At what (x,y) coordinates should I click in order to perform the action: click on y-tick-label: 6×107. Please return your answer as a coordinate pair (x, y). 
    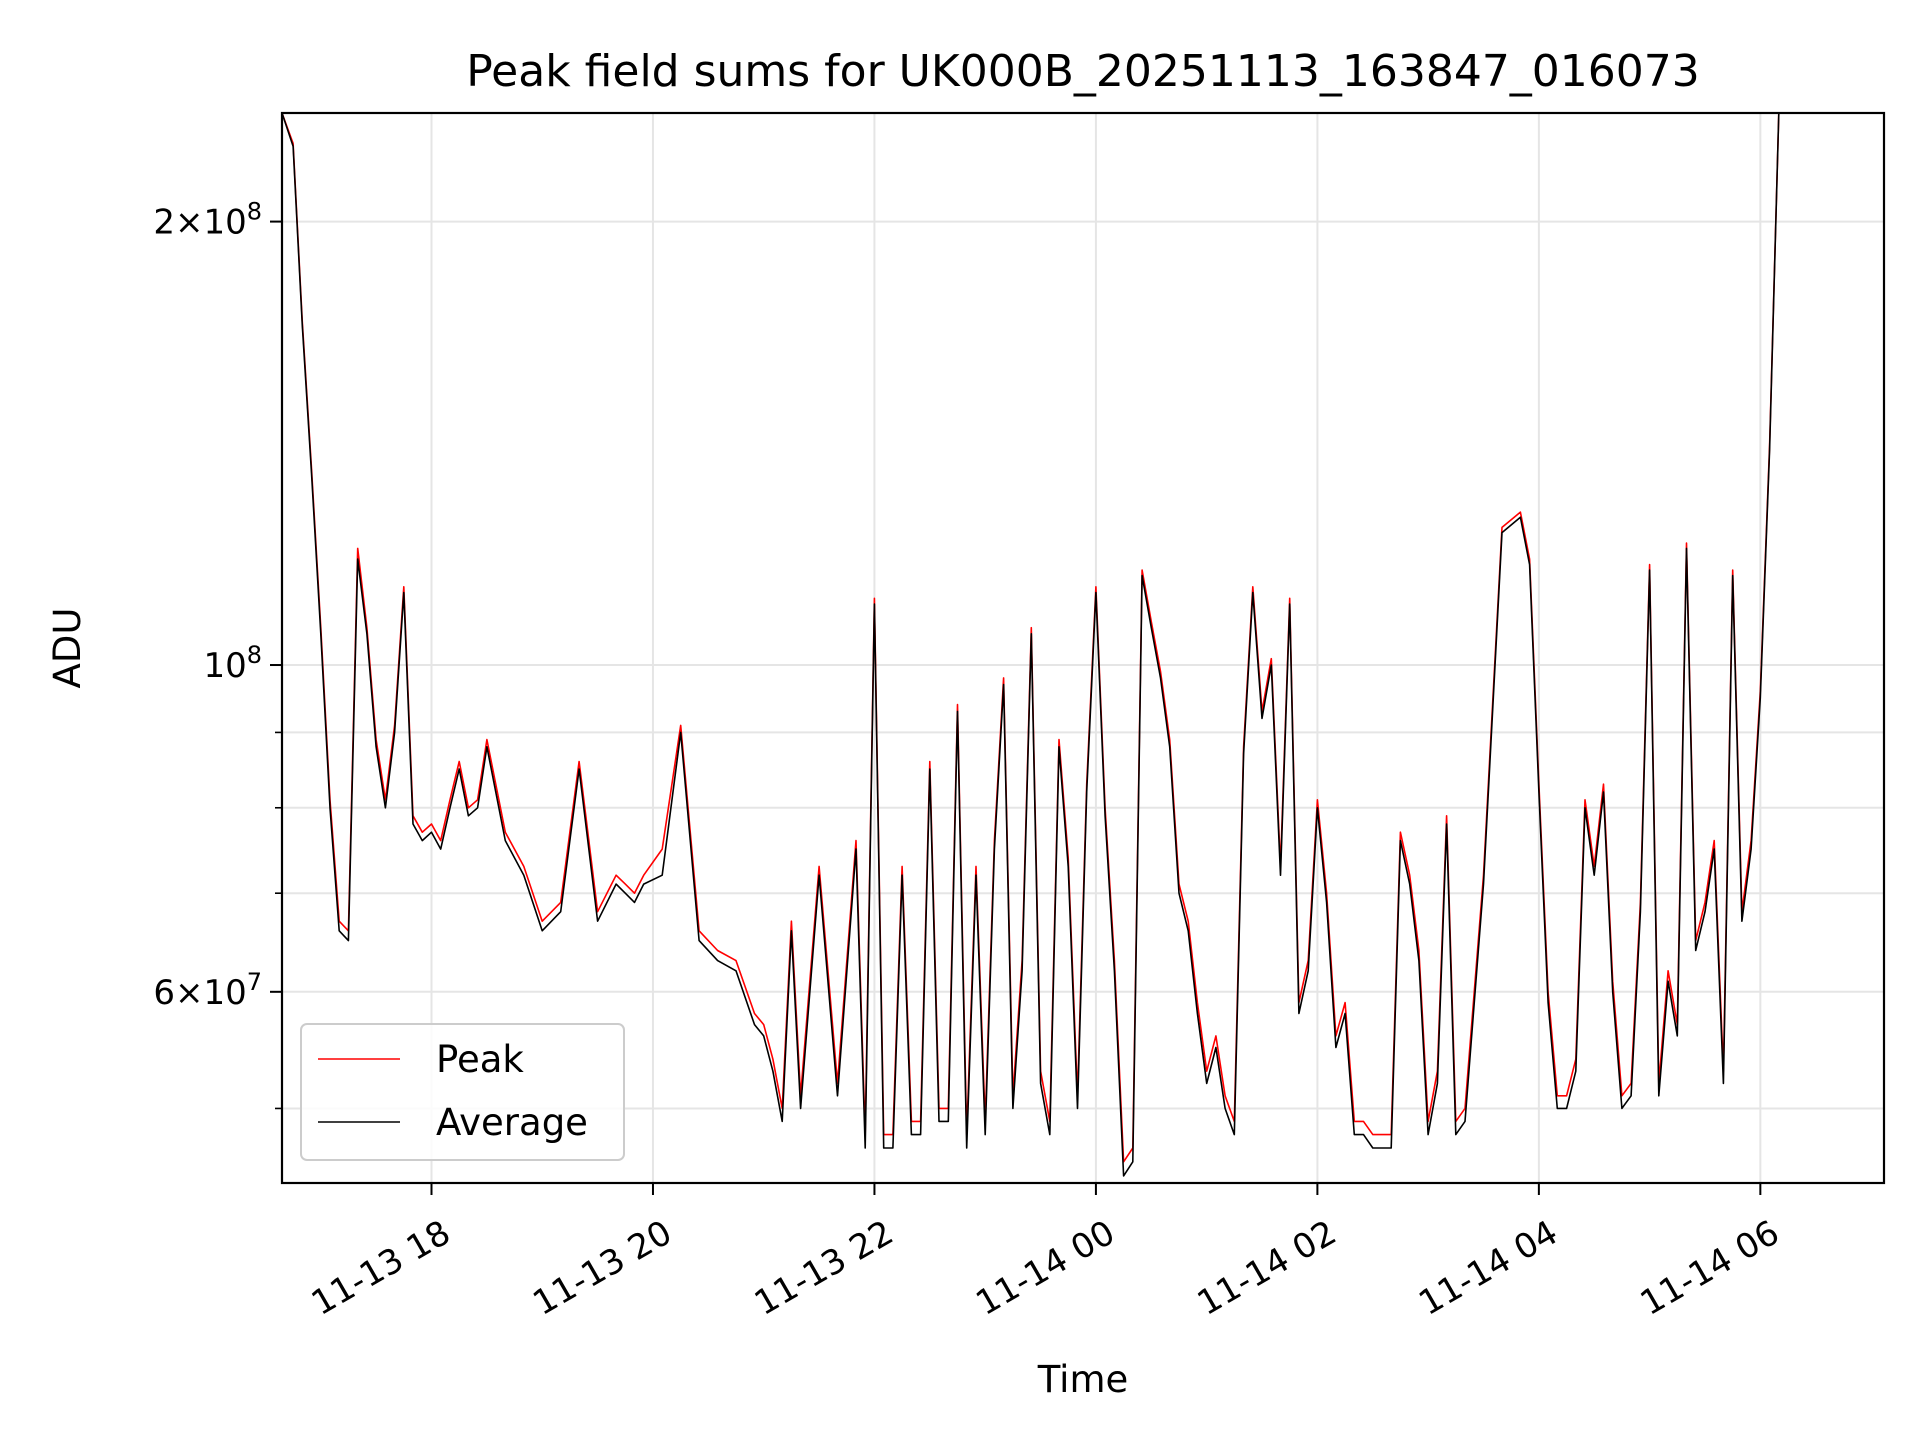
    Looking at the image, I should click on (207, 990).